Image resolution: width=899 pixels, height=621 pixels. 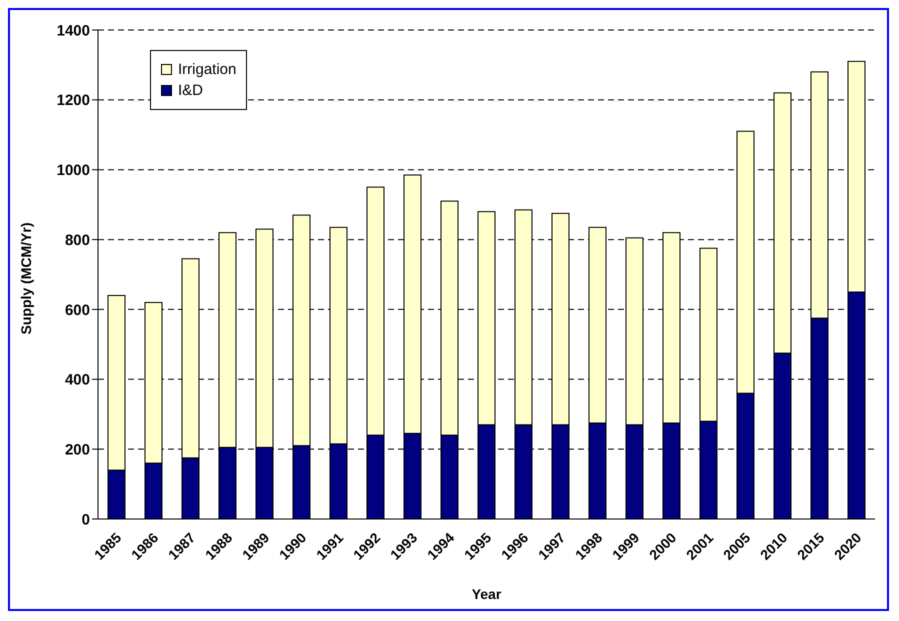 What do you see at coordinates (77, 310) in the screenshot?
I see `y-tick-label: 600` at bounding box center [77, 310].